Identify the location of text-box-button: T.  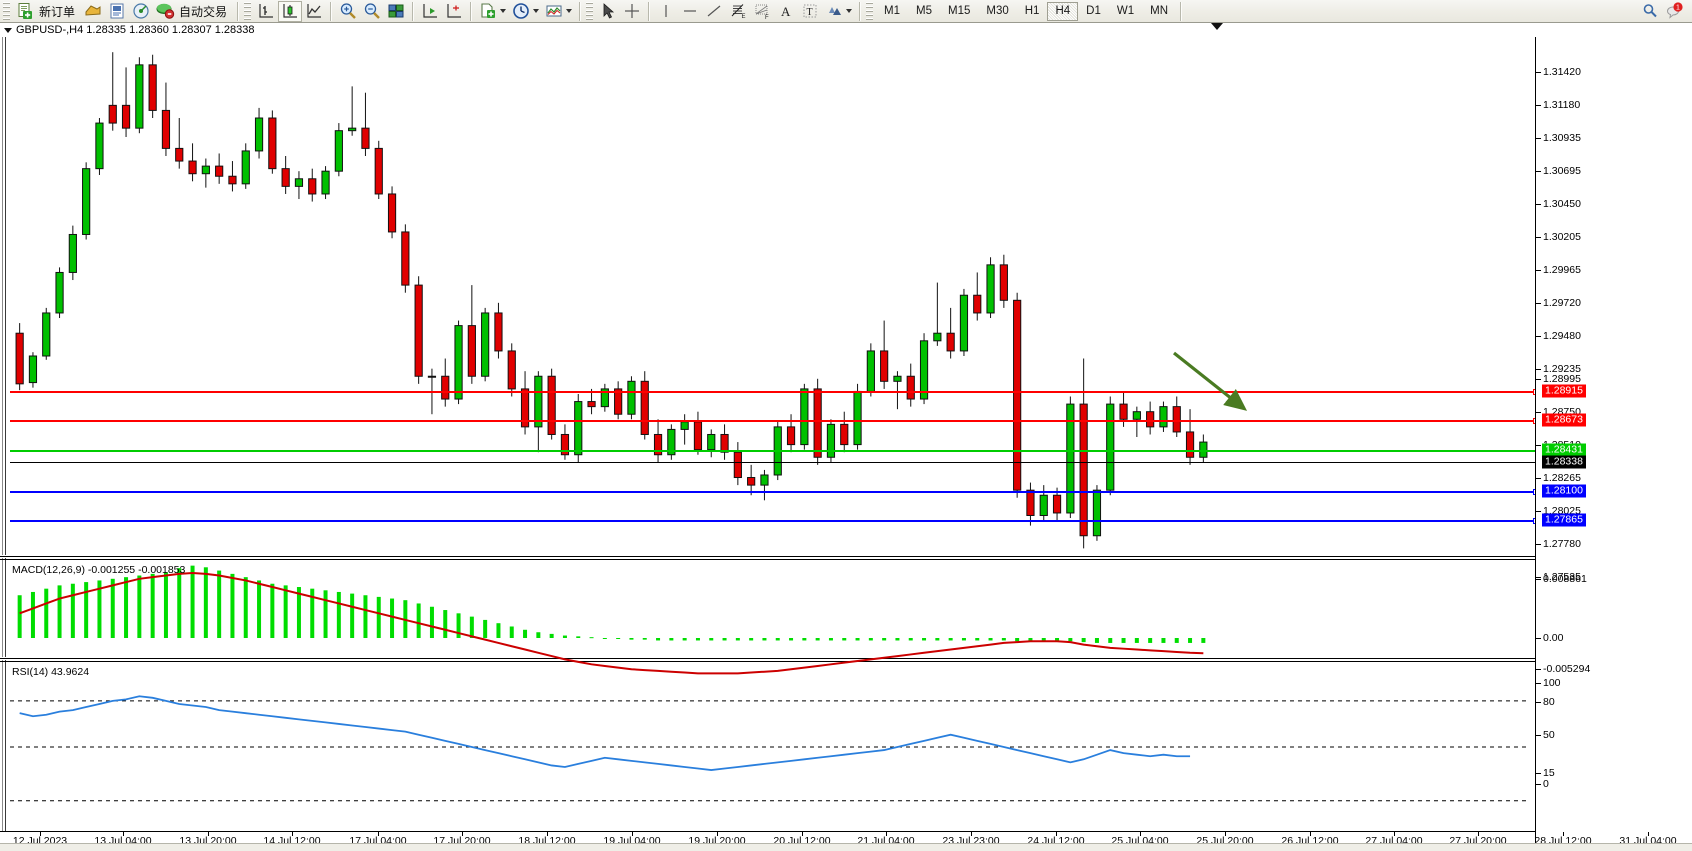
(810, 11).